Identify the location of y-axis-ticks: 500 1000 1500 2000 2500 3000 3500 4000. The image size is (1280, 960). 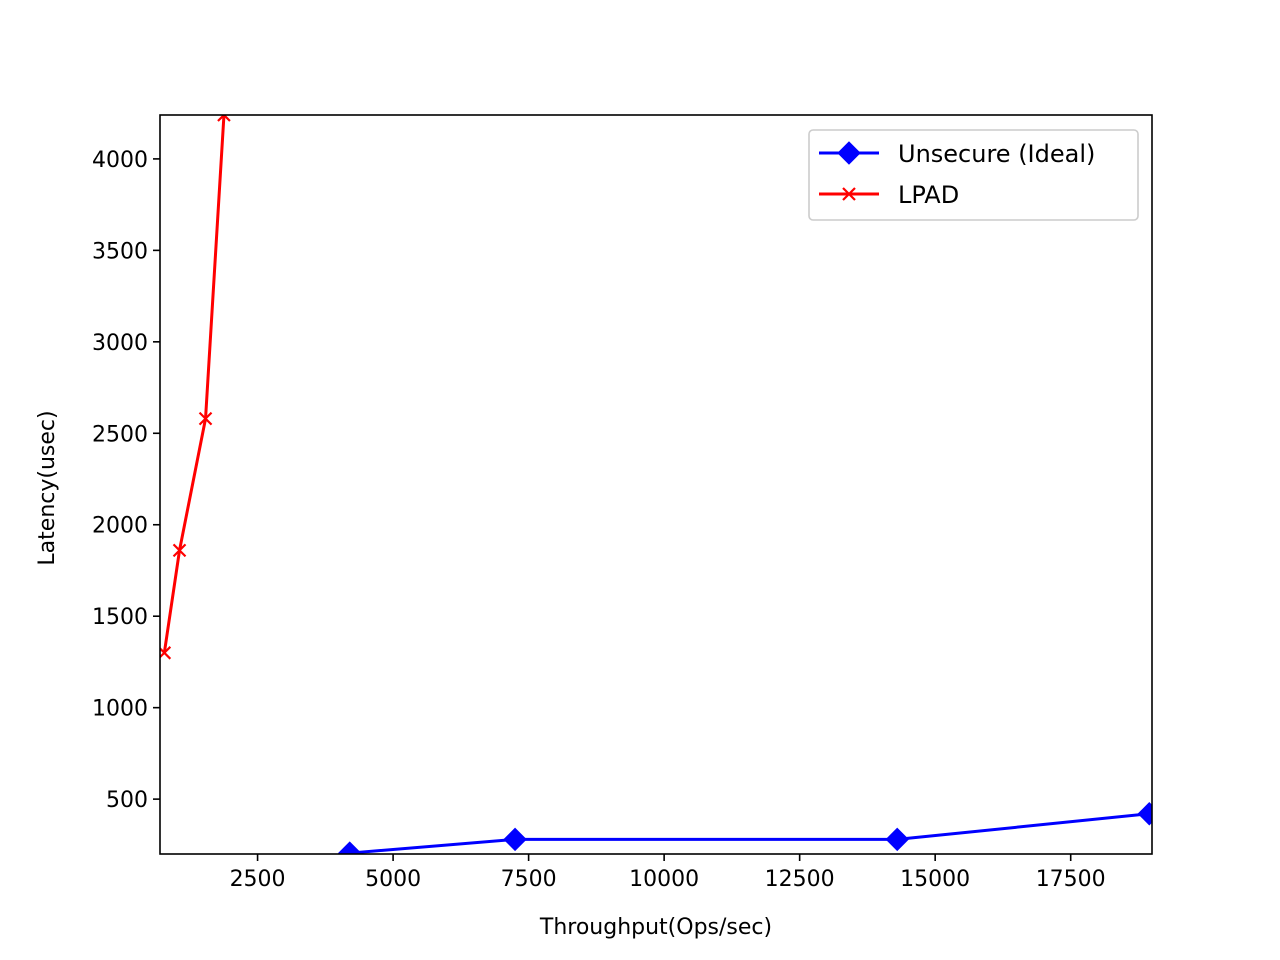
(126, 480).